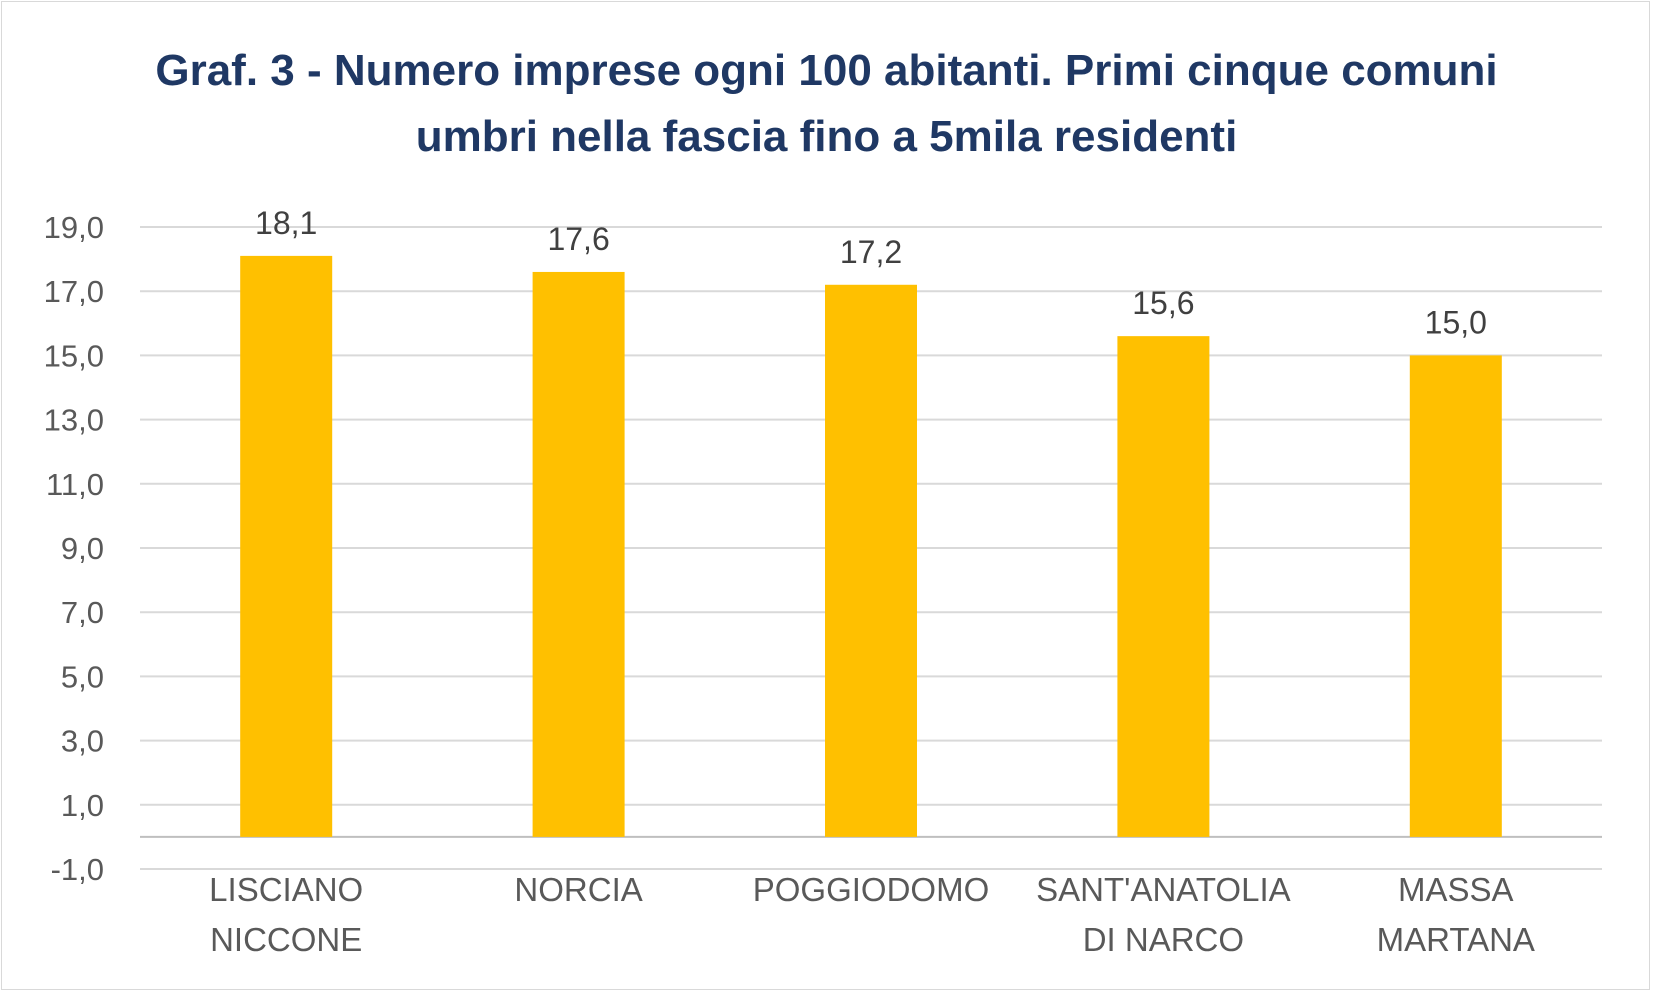 This screenshot has width=1653, height=993. Describe the element at coordinates (74, 291) in the screenshot. I see `y-tick-label: 17,0` at that location.